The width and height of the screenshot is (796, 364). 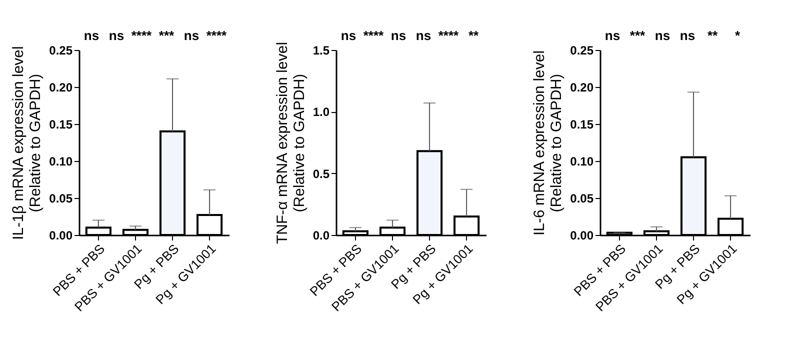 What do you see at coordinates (321, 235) in the screenshot?
I see `y-tick-label: 0.0` at bounding box center [321, 235].